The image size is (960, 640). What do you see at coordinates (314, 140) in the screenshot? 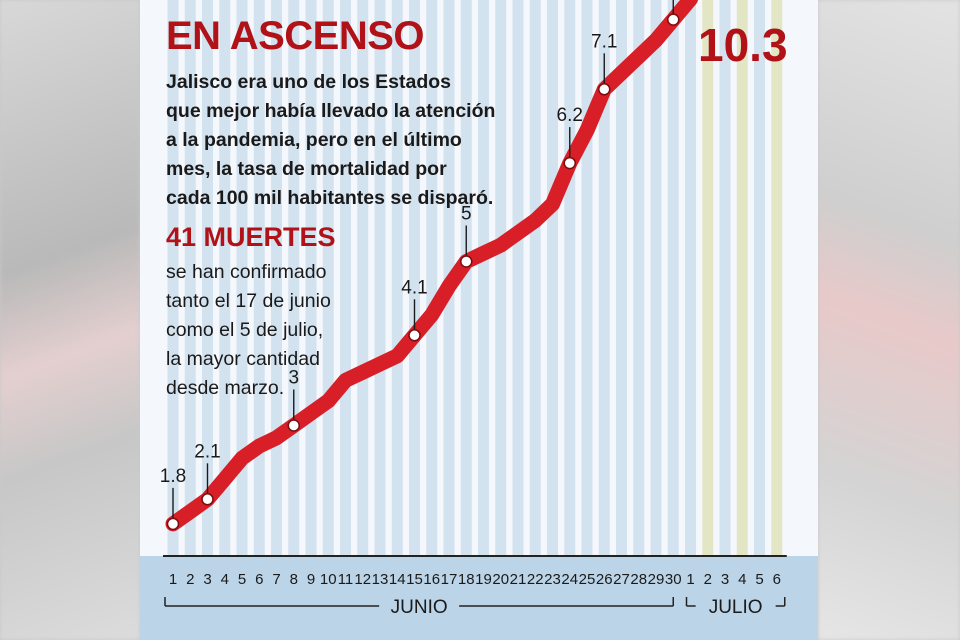
I see `description-line: a la pandemia, pero en el último` at bounding box center [314, 140].